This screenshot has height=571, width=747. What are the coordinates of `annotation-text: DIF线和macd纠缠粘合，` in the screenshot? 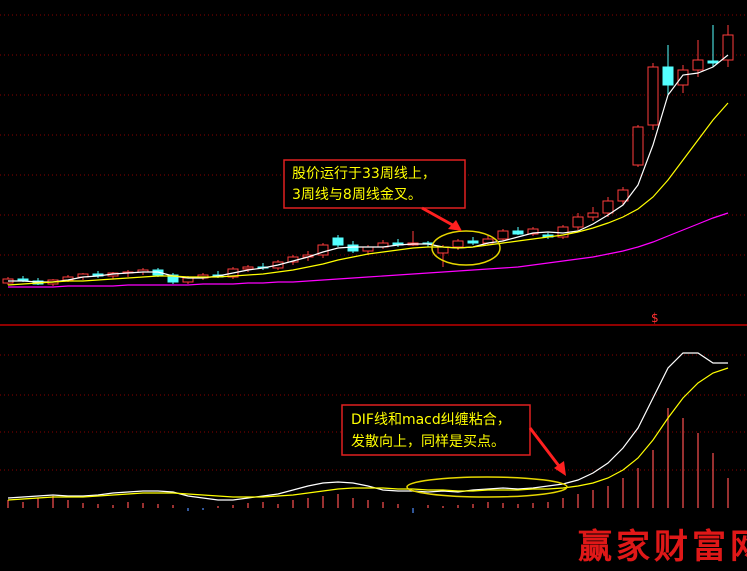 It's located at (431, 419).